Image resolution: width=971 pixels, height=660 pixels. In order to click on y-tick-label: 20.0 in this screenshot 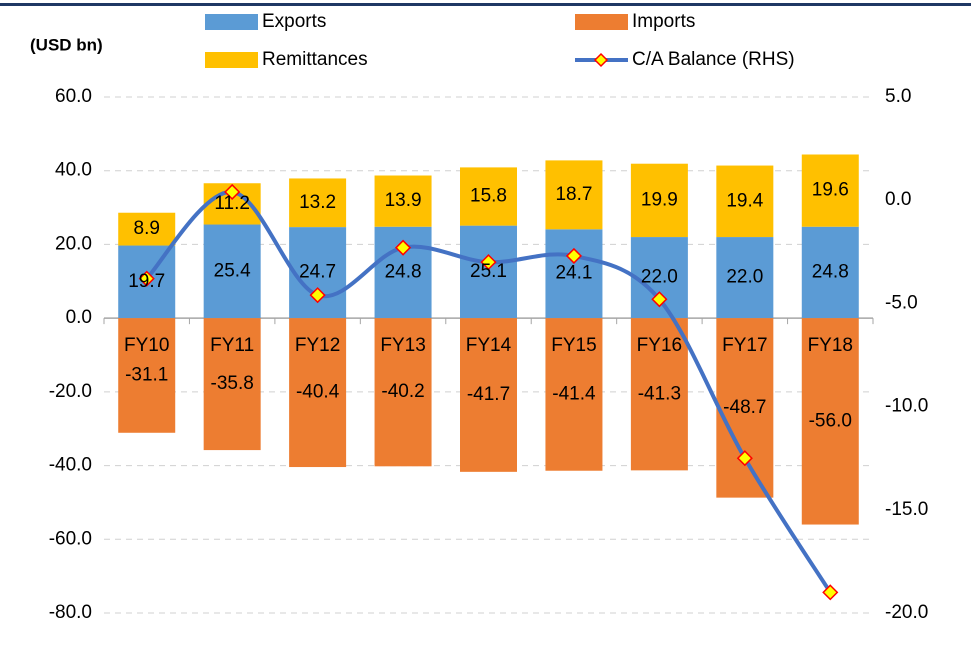, I will do `click(73, 243)`.